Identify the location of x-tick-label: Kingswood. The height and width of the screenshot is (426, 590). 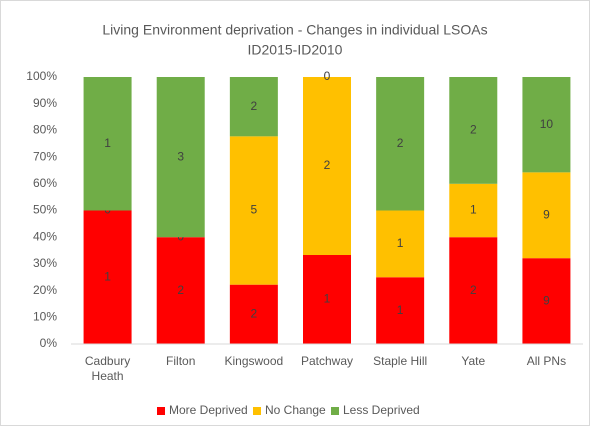
(254, 361).